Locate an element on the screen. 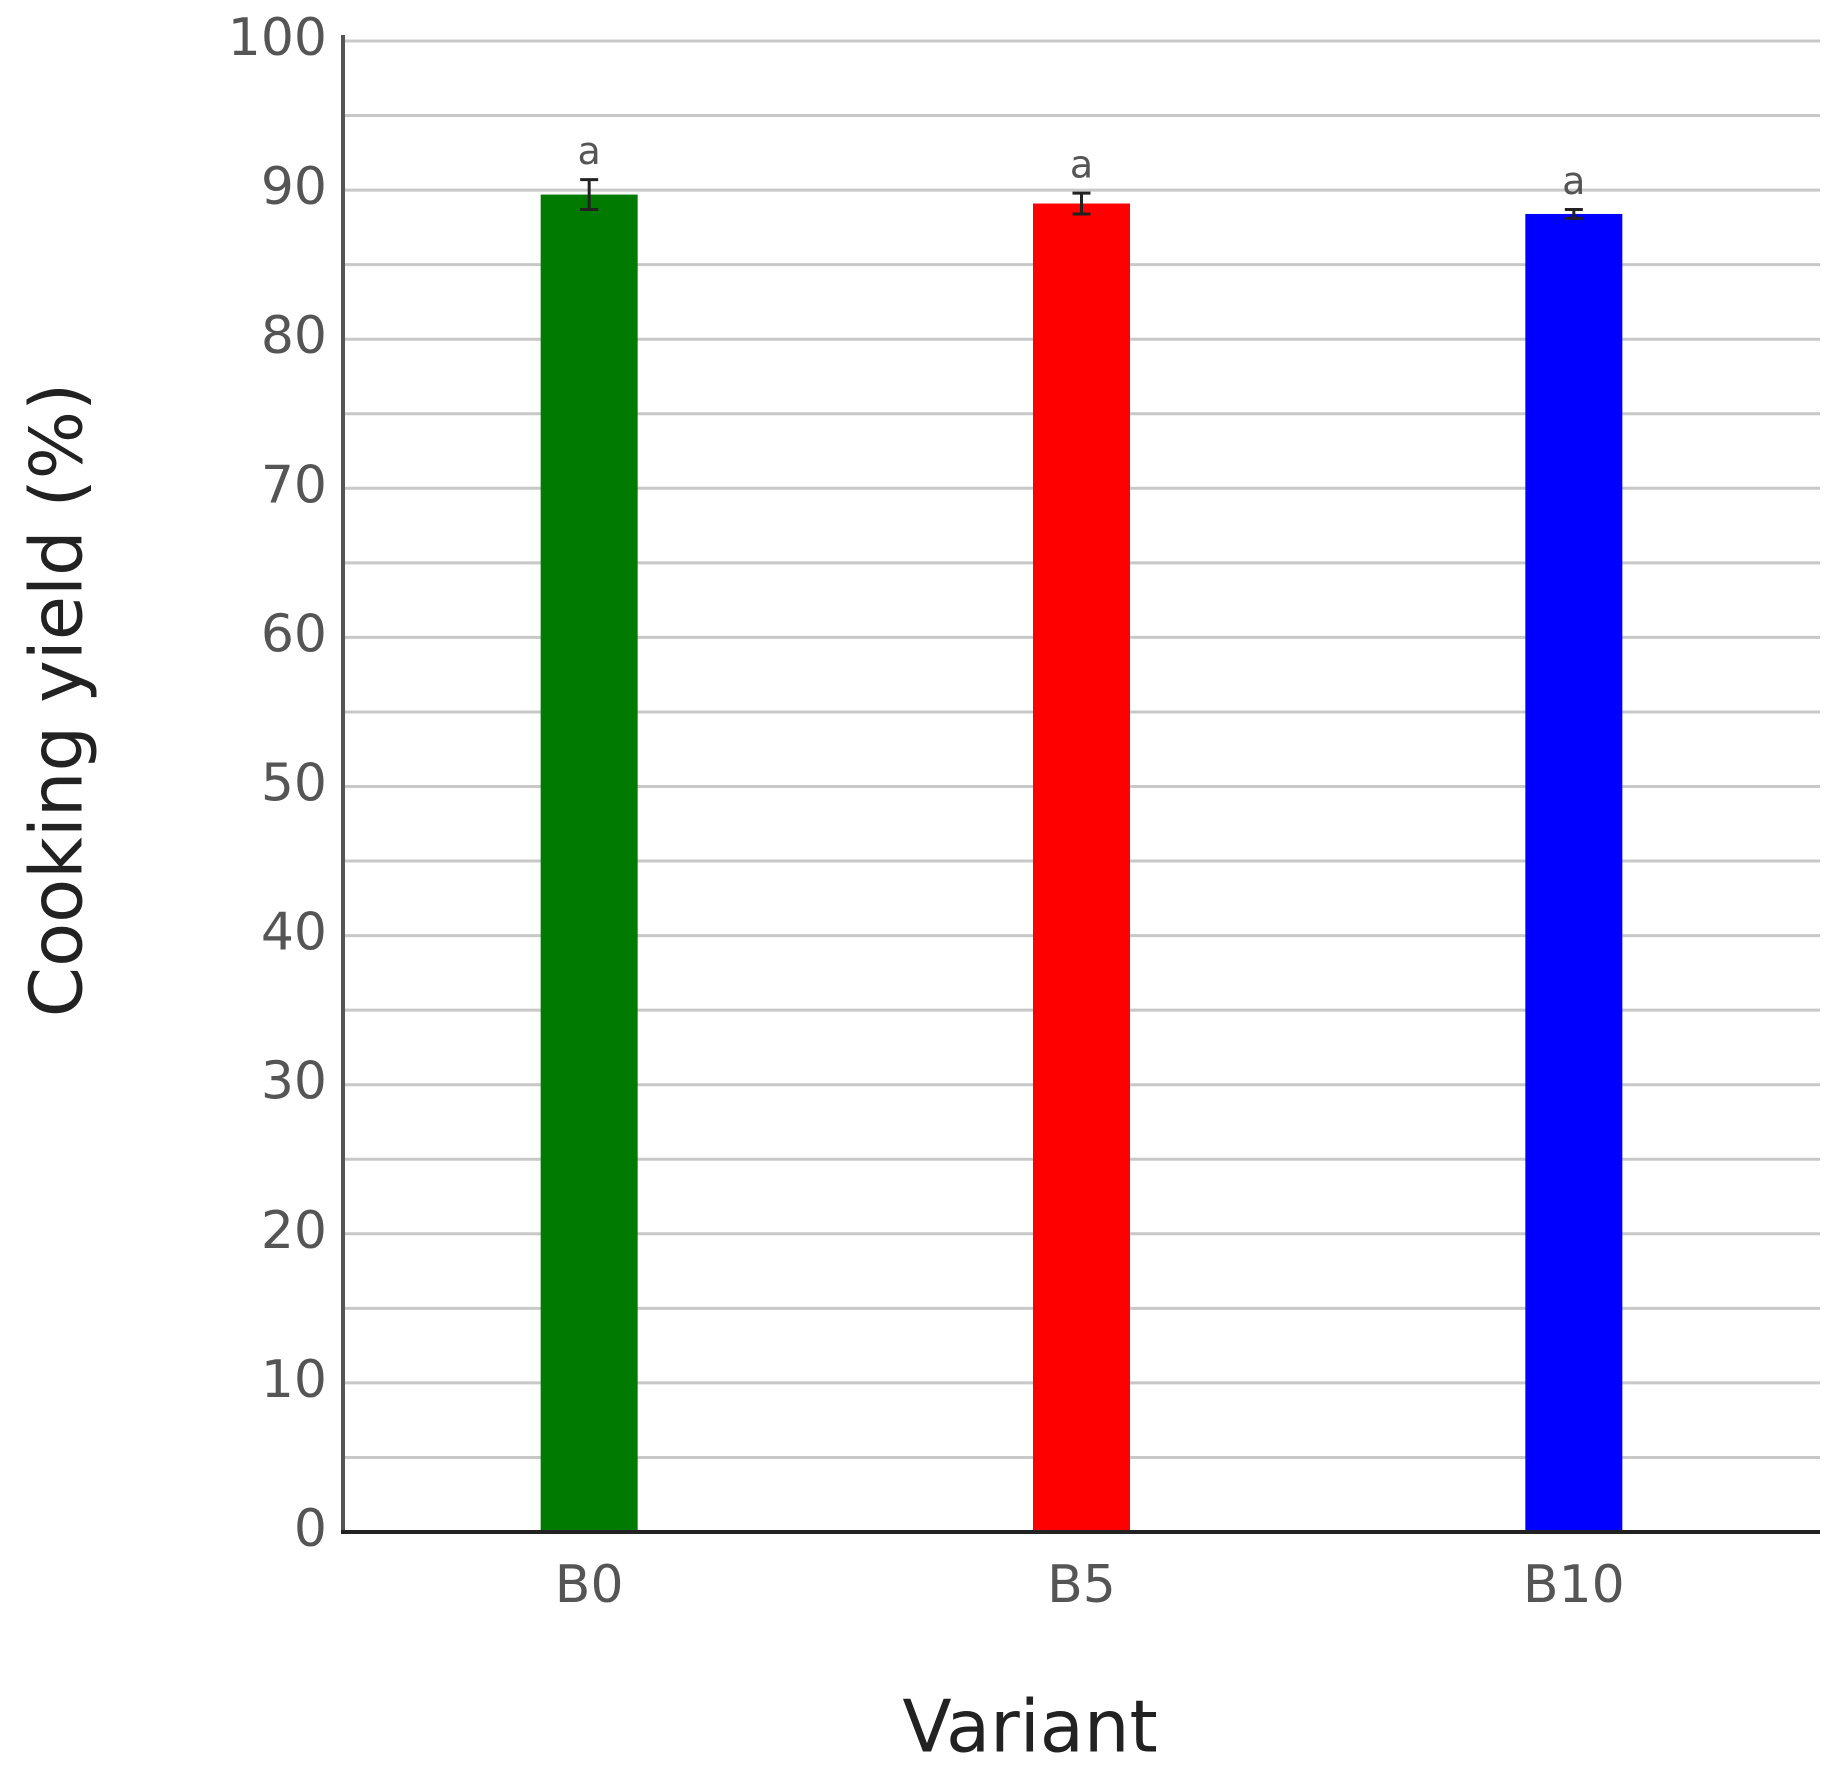  y-axis-title: Cooking yield (%) is located at coordinates (57, 700).